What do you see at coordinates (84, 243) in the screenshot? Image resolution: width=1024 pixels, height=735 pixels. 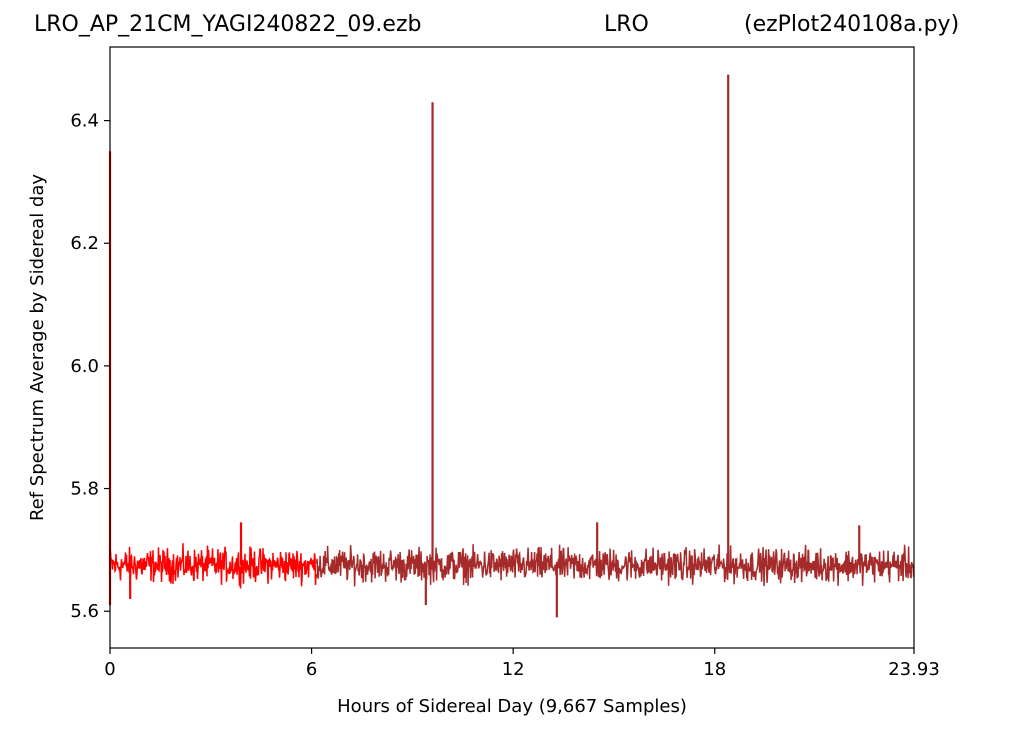 I see `y-tick-label: 6.2` at bounding box center [84, 243].